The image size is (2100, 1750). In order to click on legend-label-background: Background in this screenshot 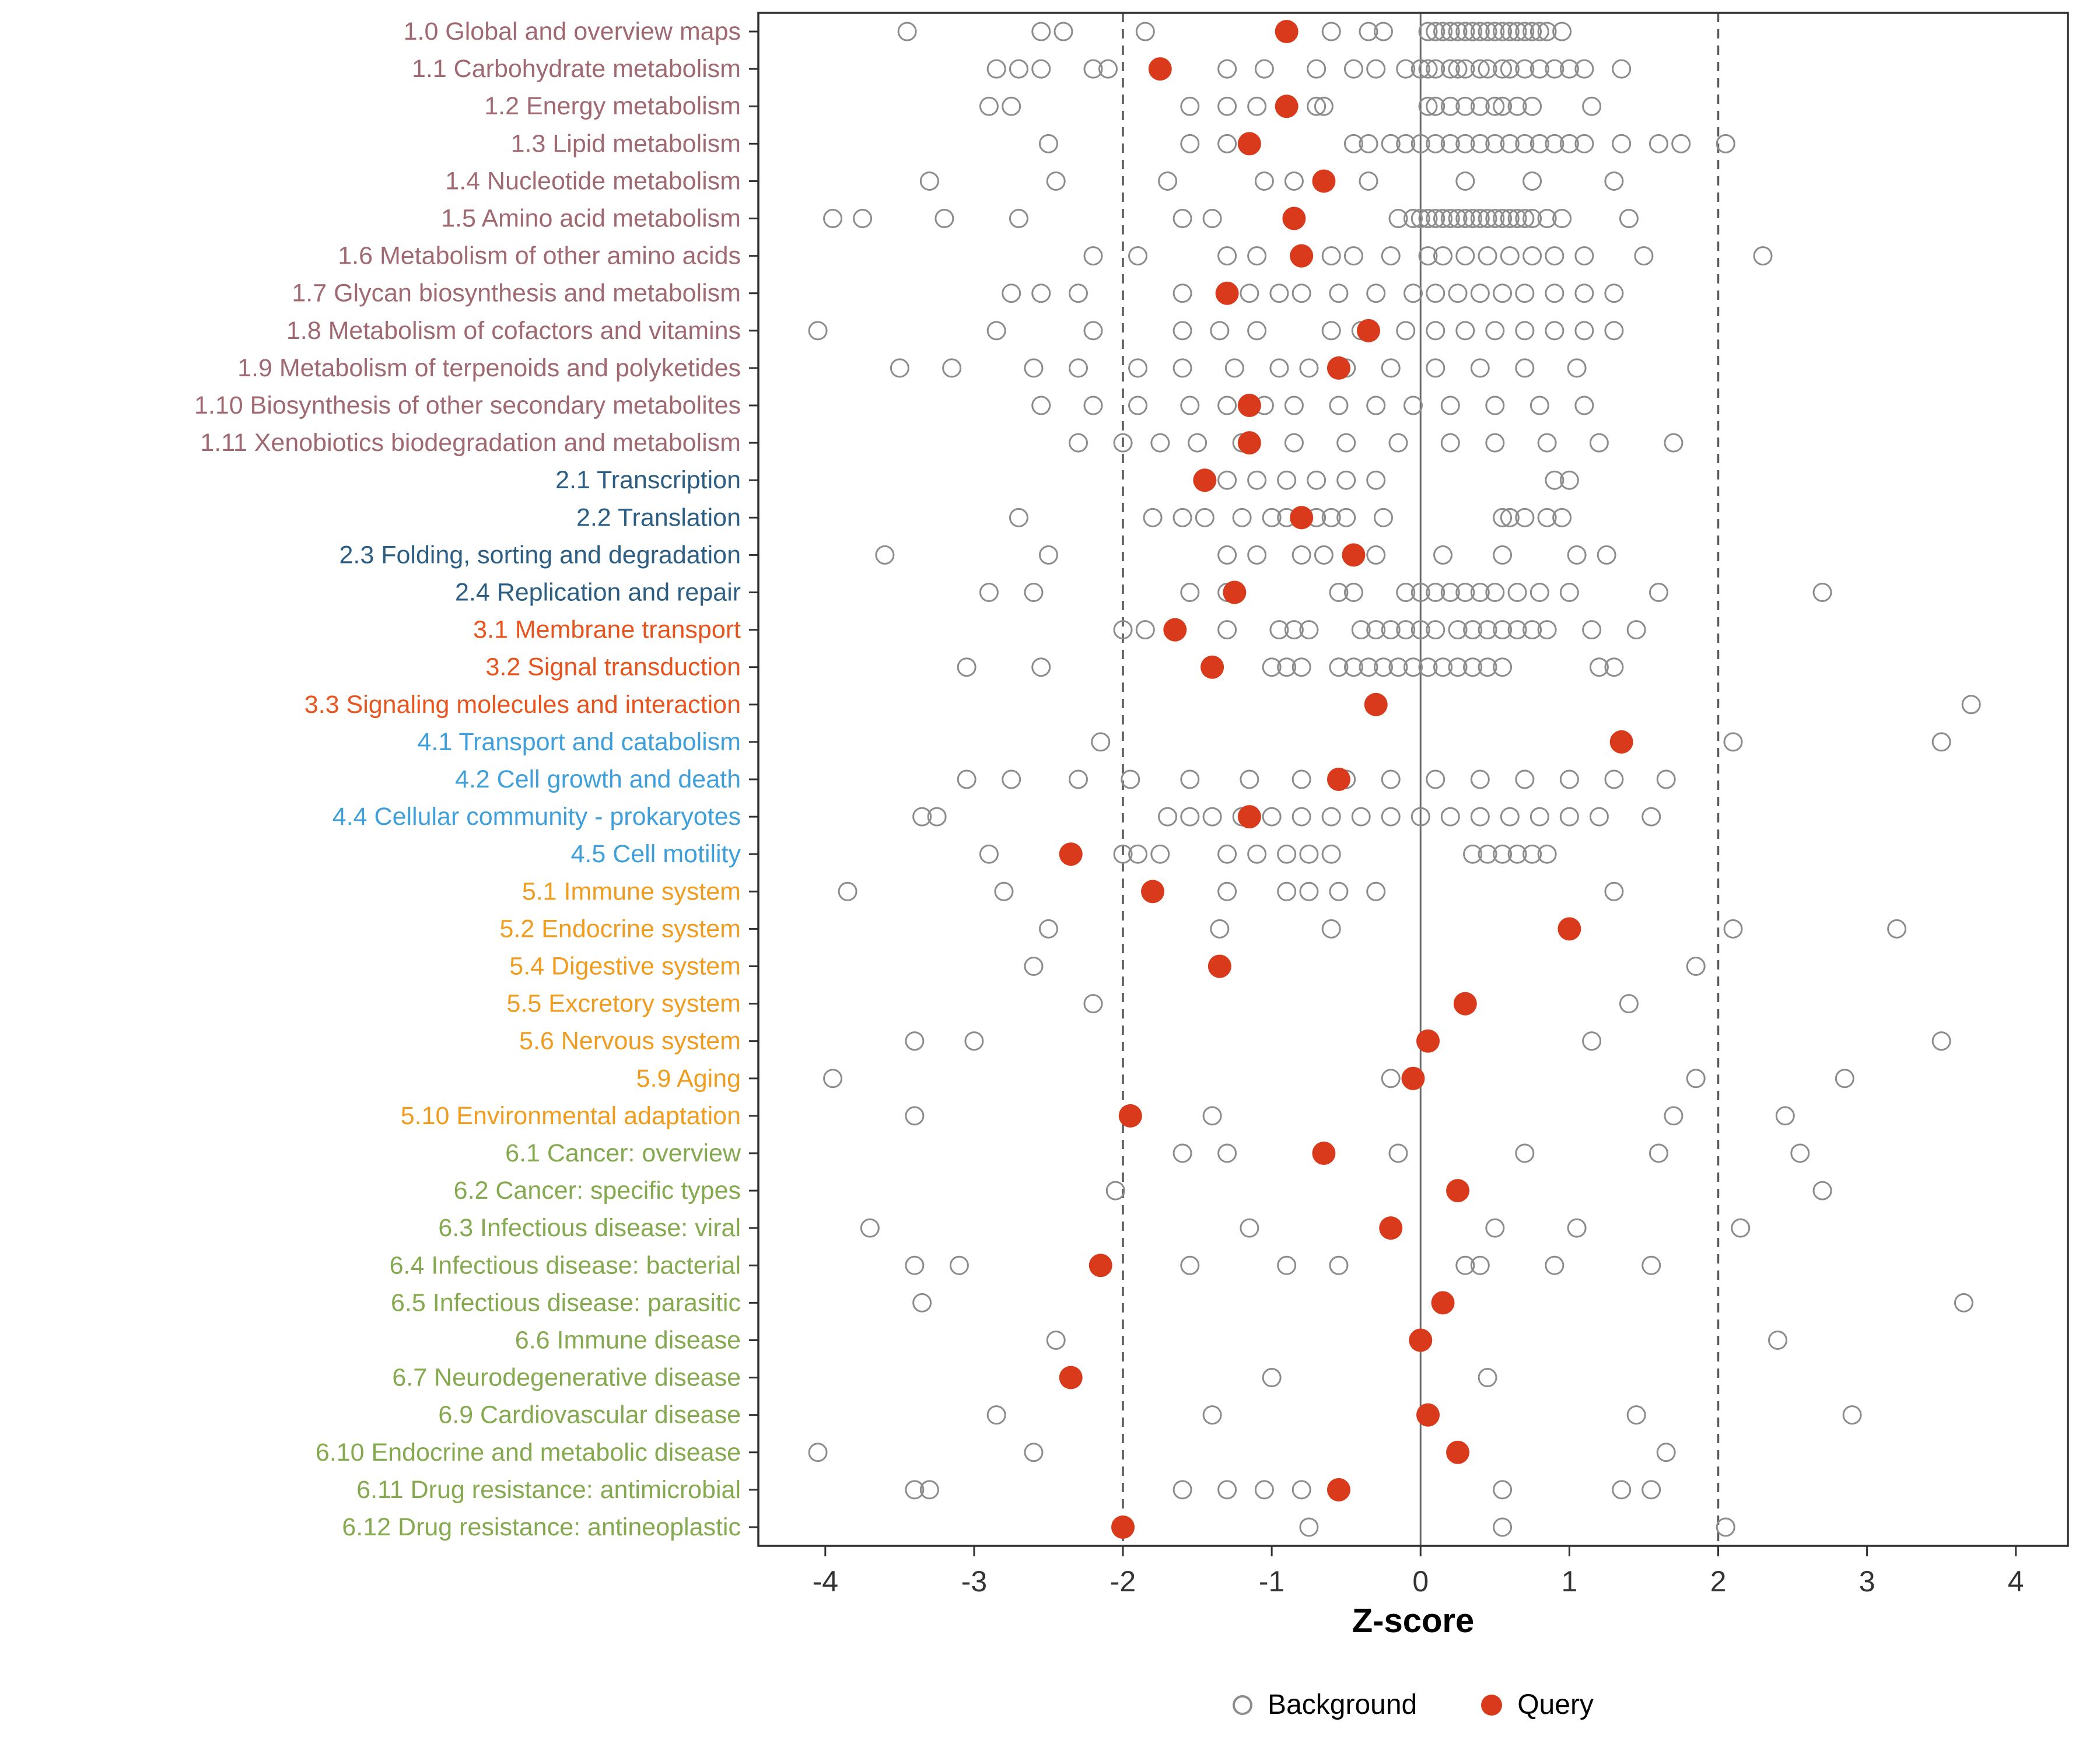, I will do `click(1343, 1704)`.